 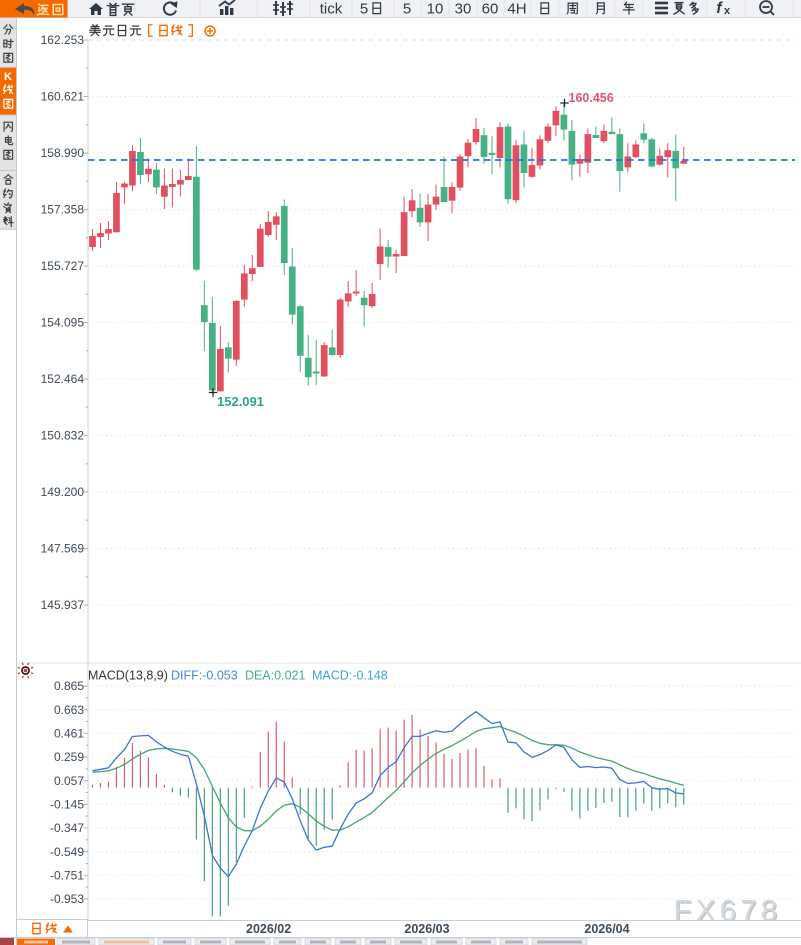 I want to click on svg-text: K, so click(x=8, y=77).